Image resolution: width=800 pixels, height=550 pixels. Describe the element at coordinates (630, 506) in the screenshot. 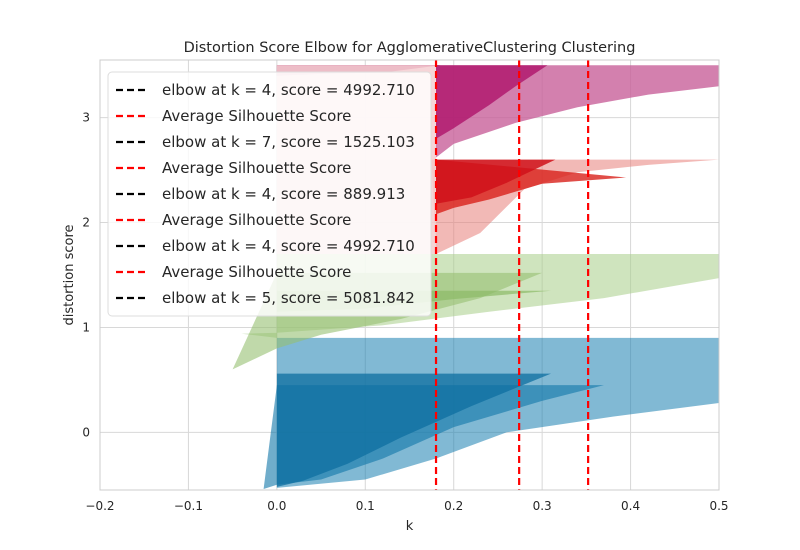

I see `x-tick-label: 0.4` at that location.